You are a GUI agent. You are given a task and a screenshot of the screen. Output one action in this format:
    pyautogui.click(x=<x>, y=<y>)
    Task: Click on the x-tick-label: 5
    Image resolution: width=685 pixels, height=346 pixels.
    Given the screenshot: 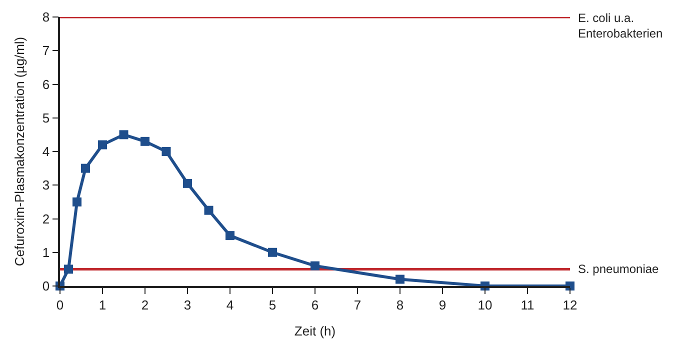 What is the action you would take?
    pyautogui.click(x=272, y=304)
    